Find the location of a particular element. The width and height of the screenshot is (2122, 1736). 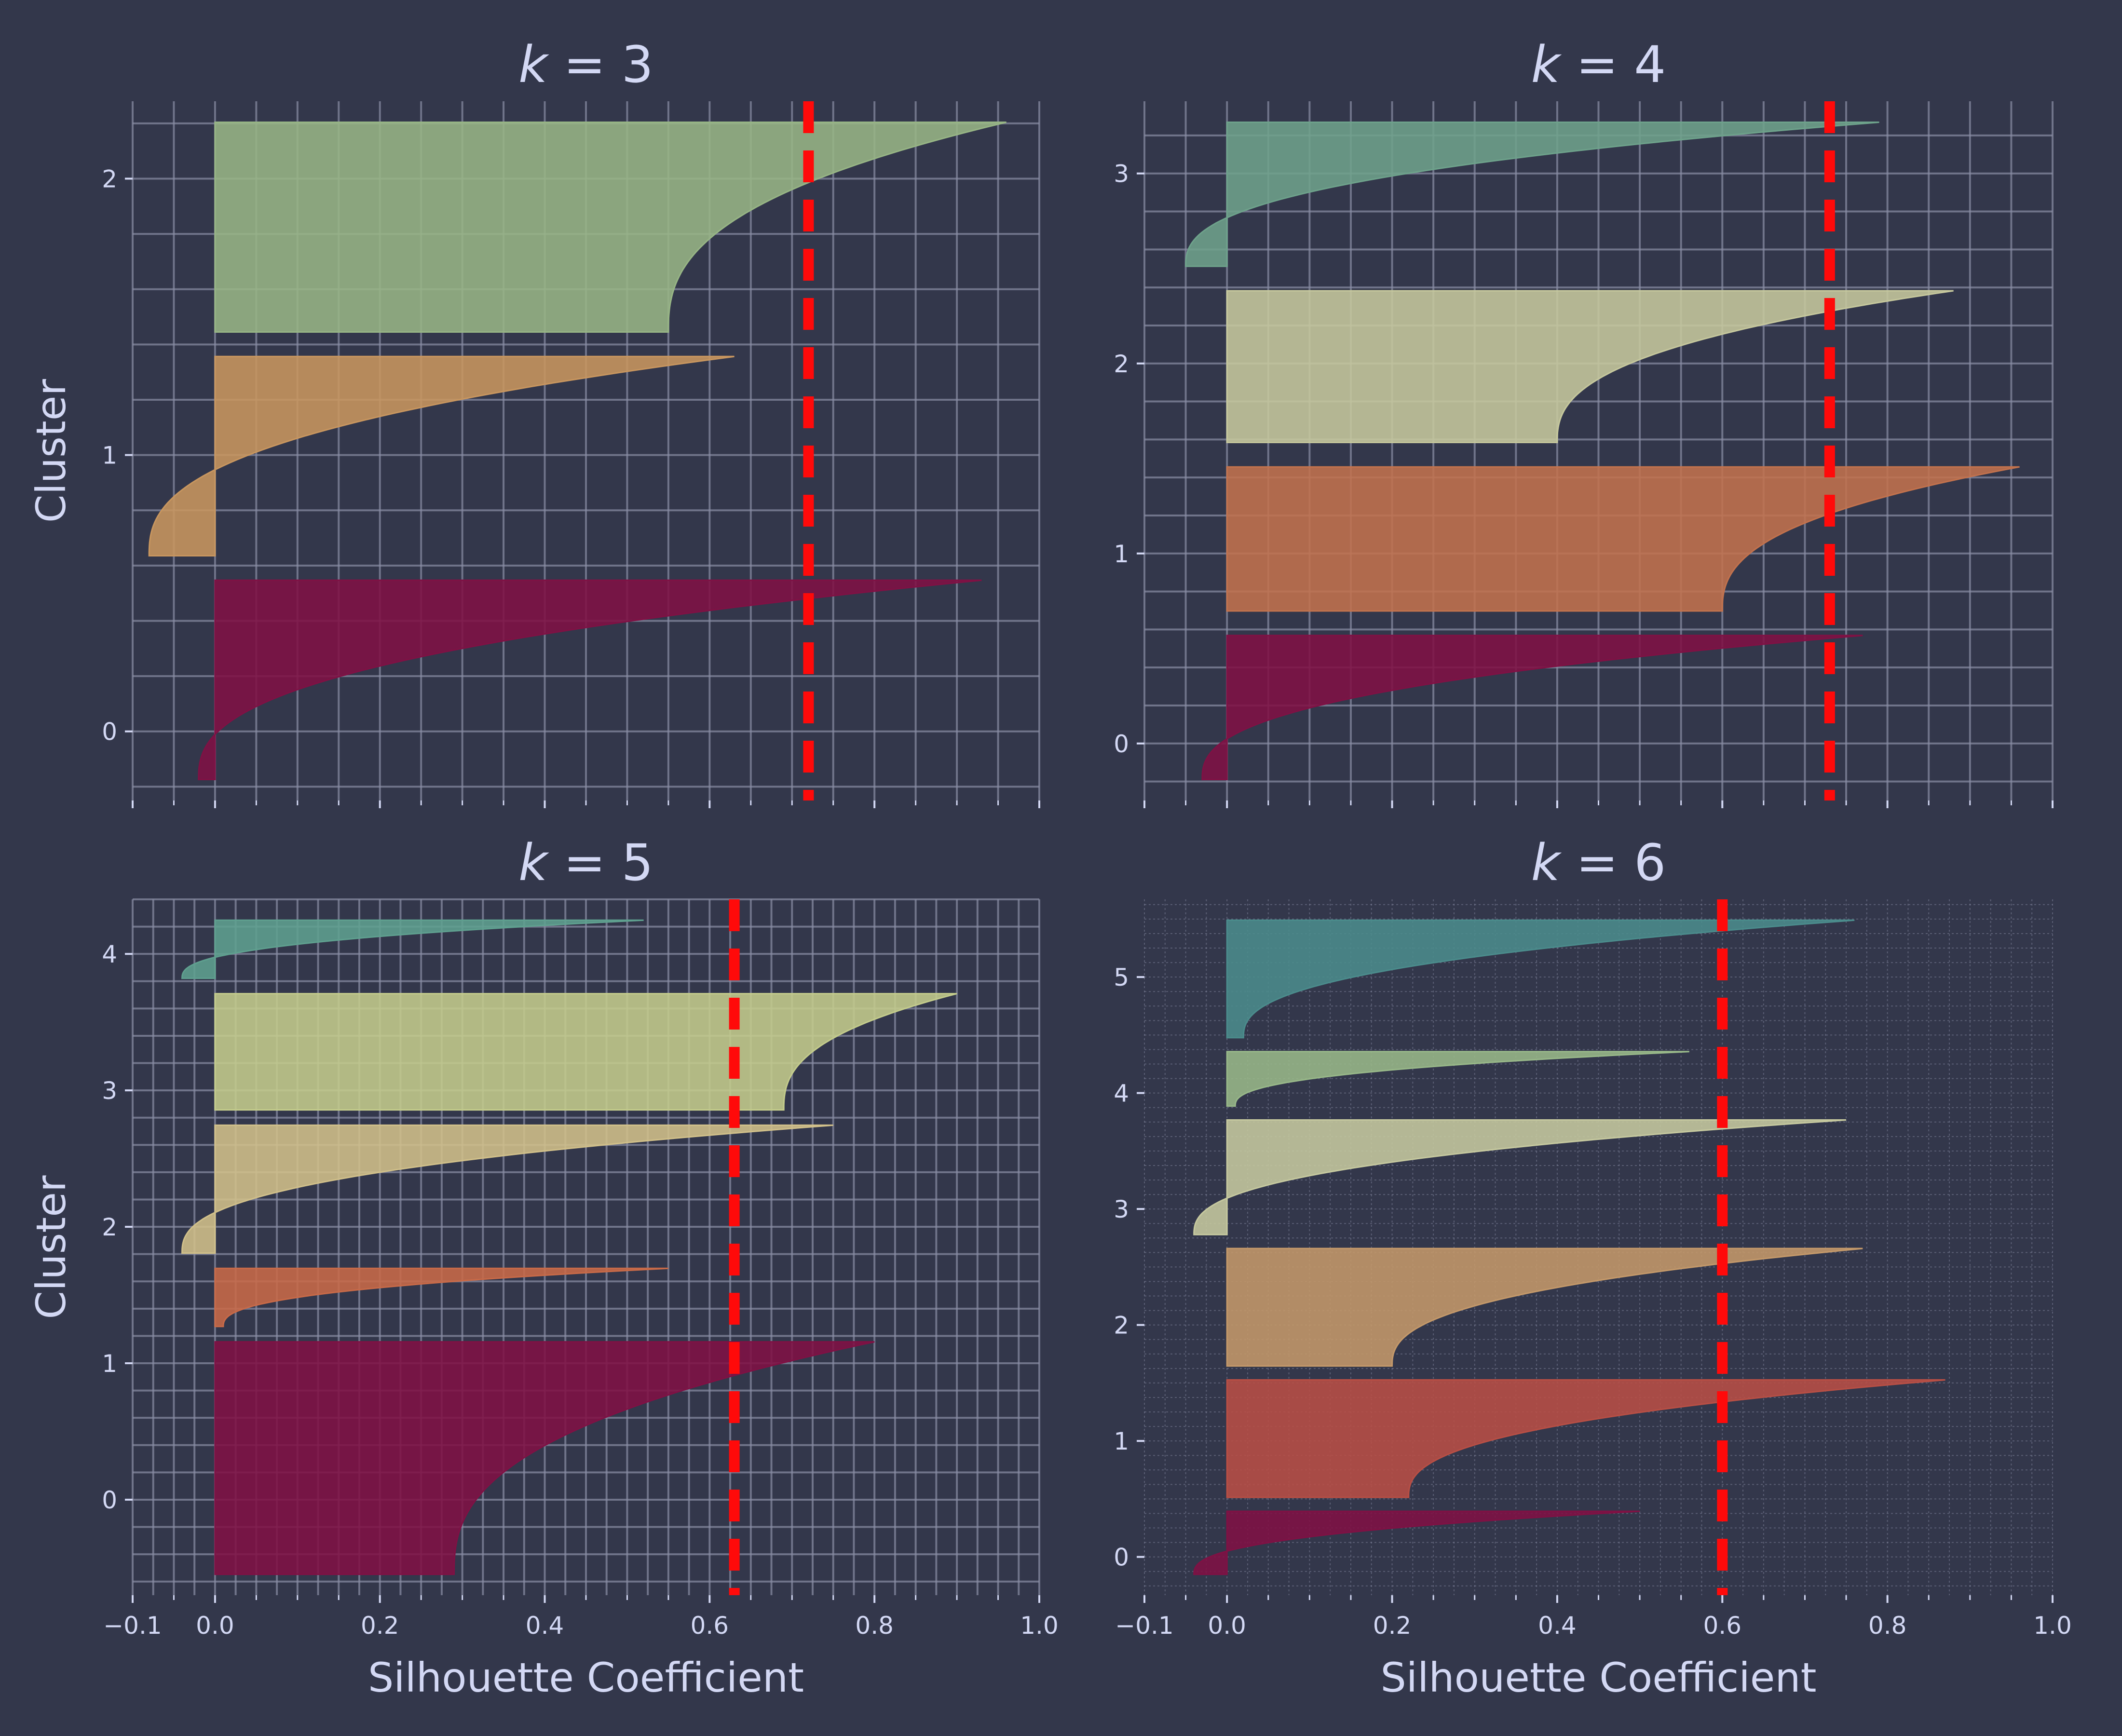

title-number: 3 is located at coordinates (638, 64).